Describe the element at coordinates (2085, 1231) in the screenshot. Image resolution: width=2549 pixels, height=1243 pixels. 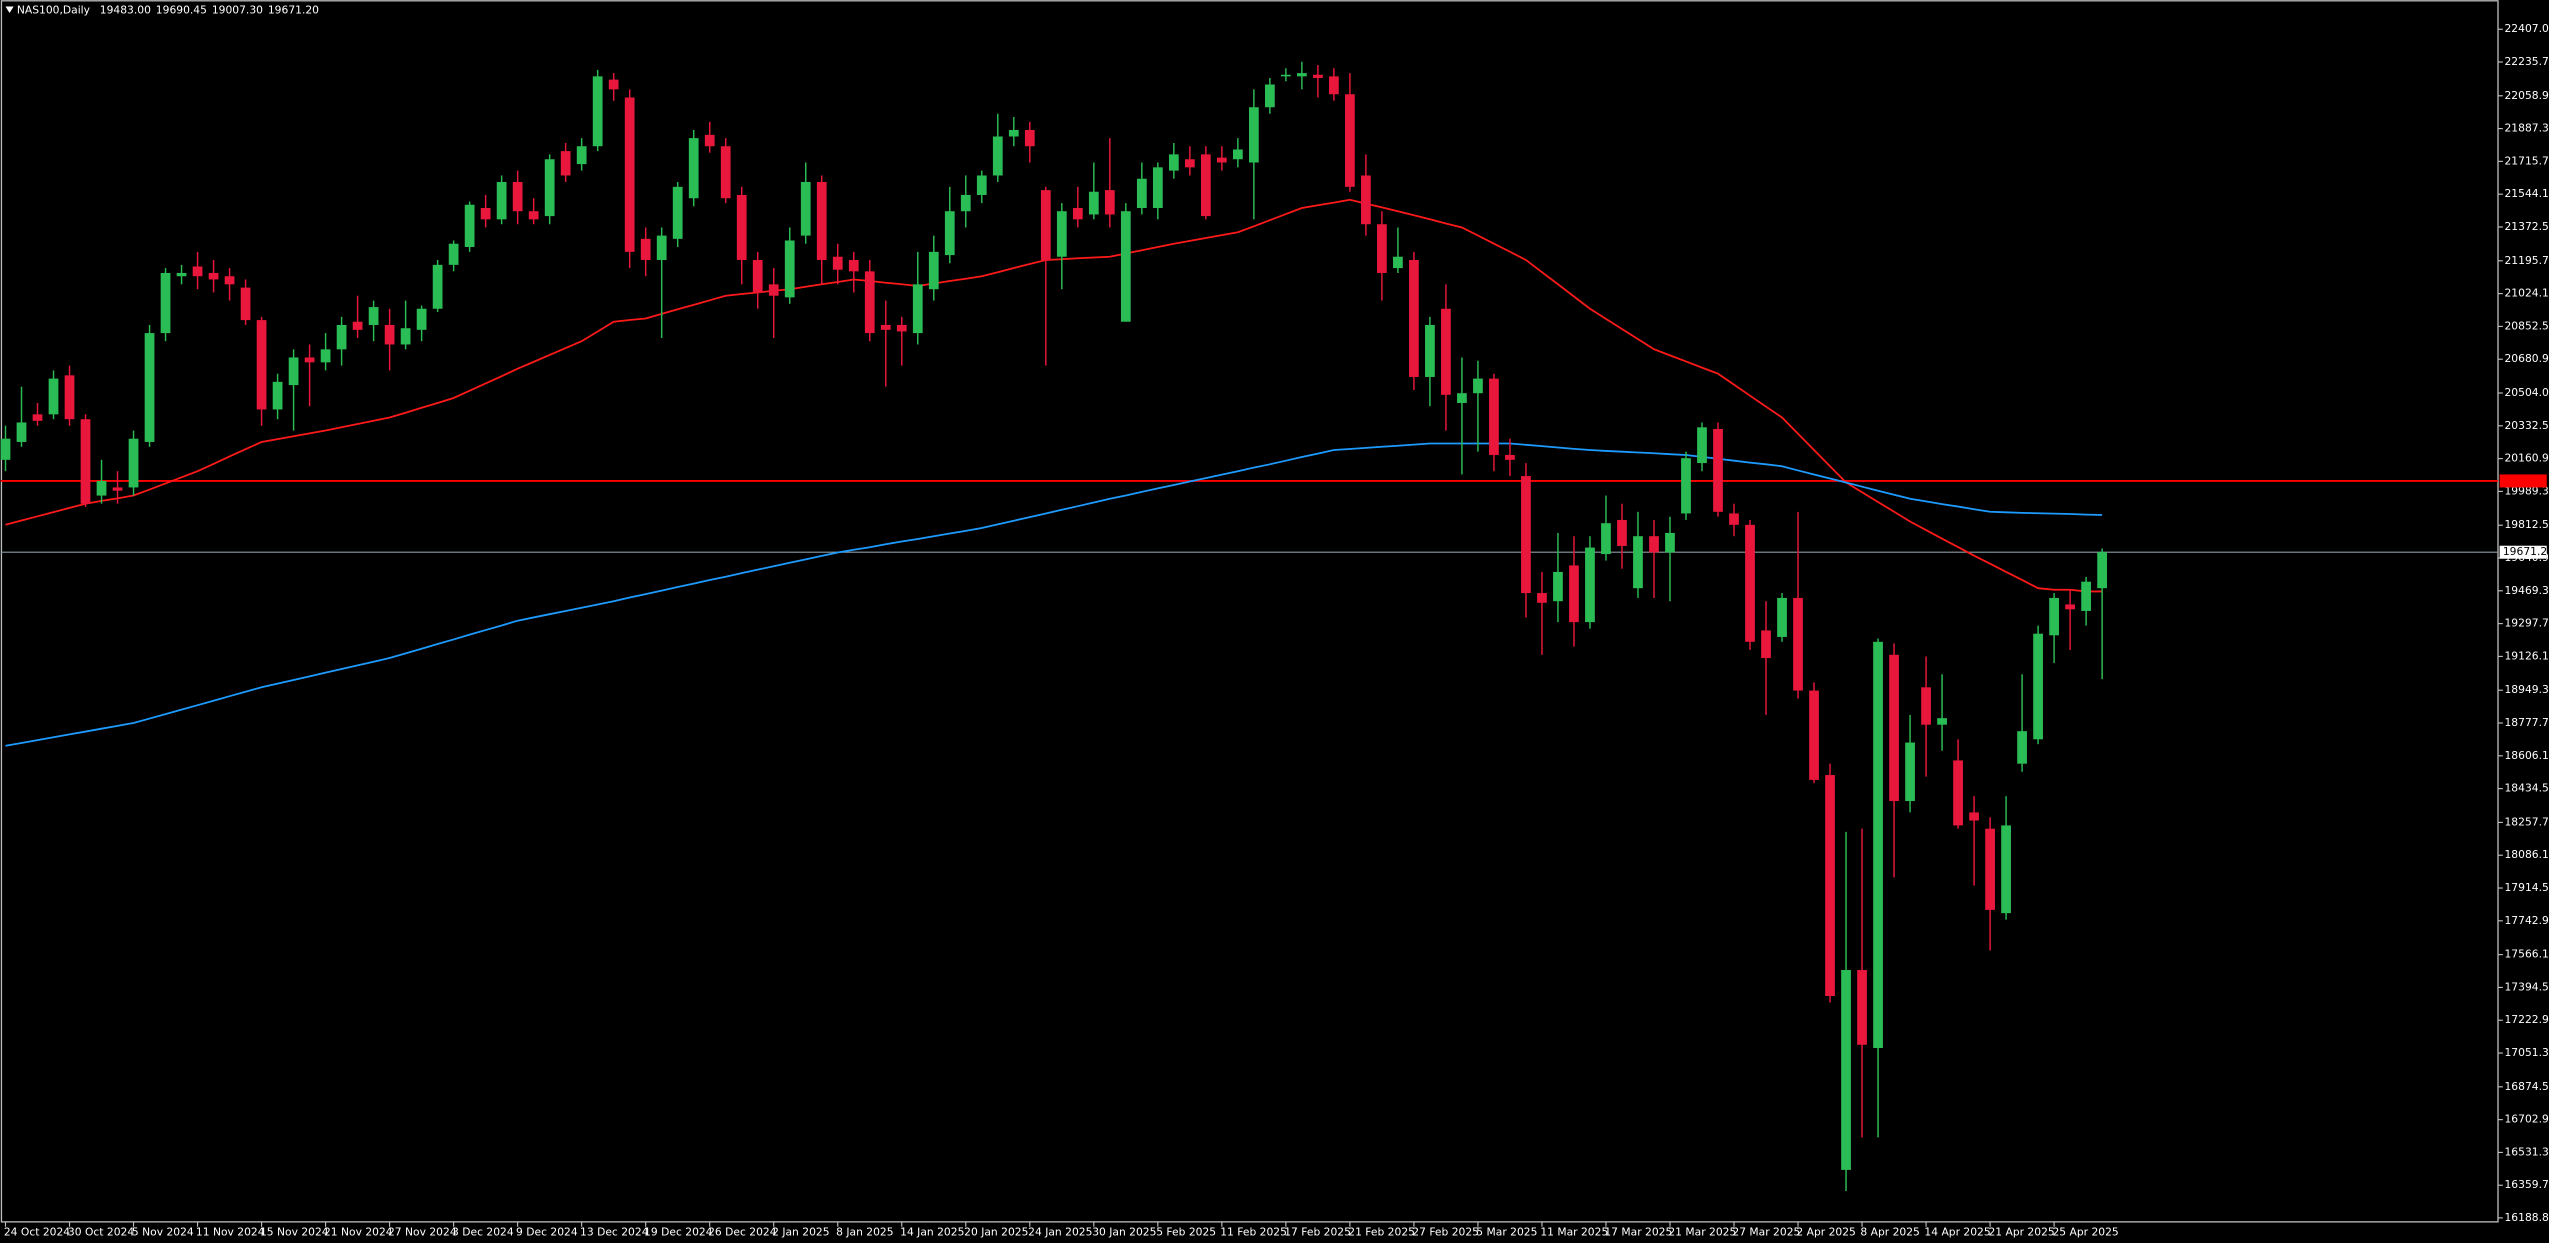
I see `x-tick-label: 25 Apr 2025` at that location.